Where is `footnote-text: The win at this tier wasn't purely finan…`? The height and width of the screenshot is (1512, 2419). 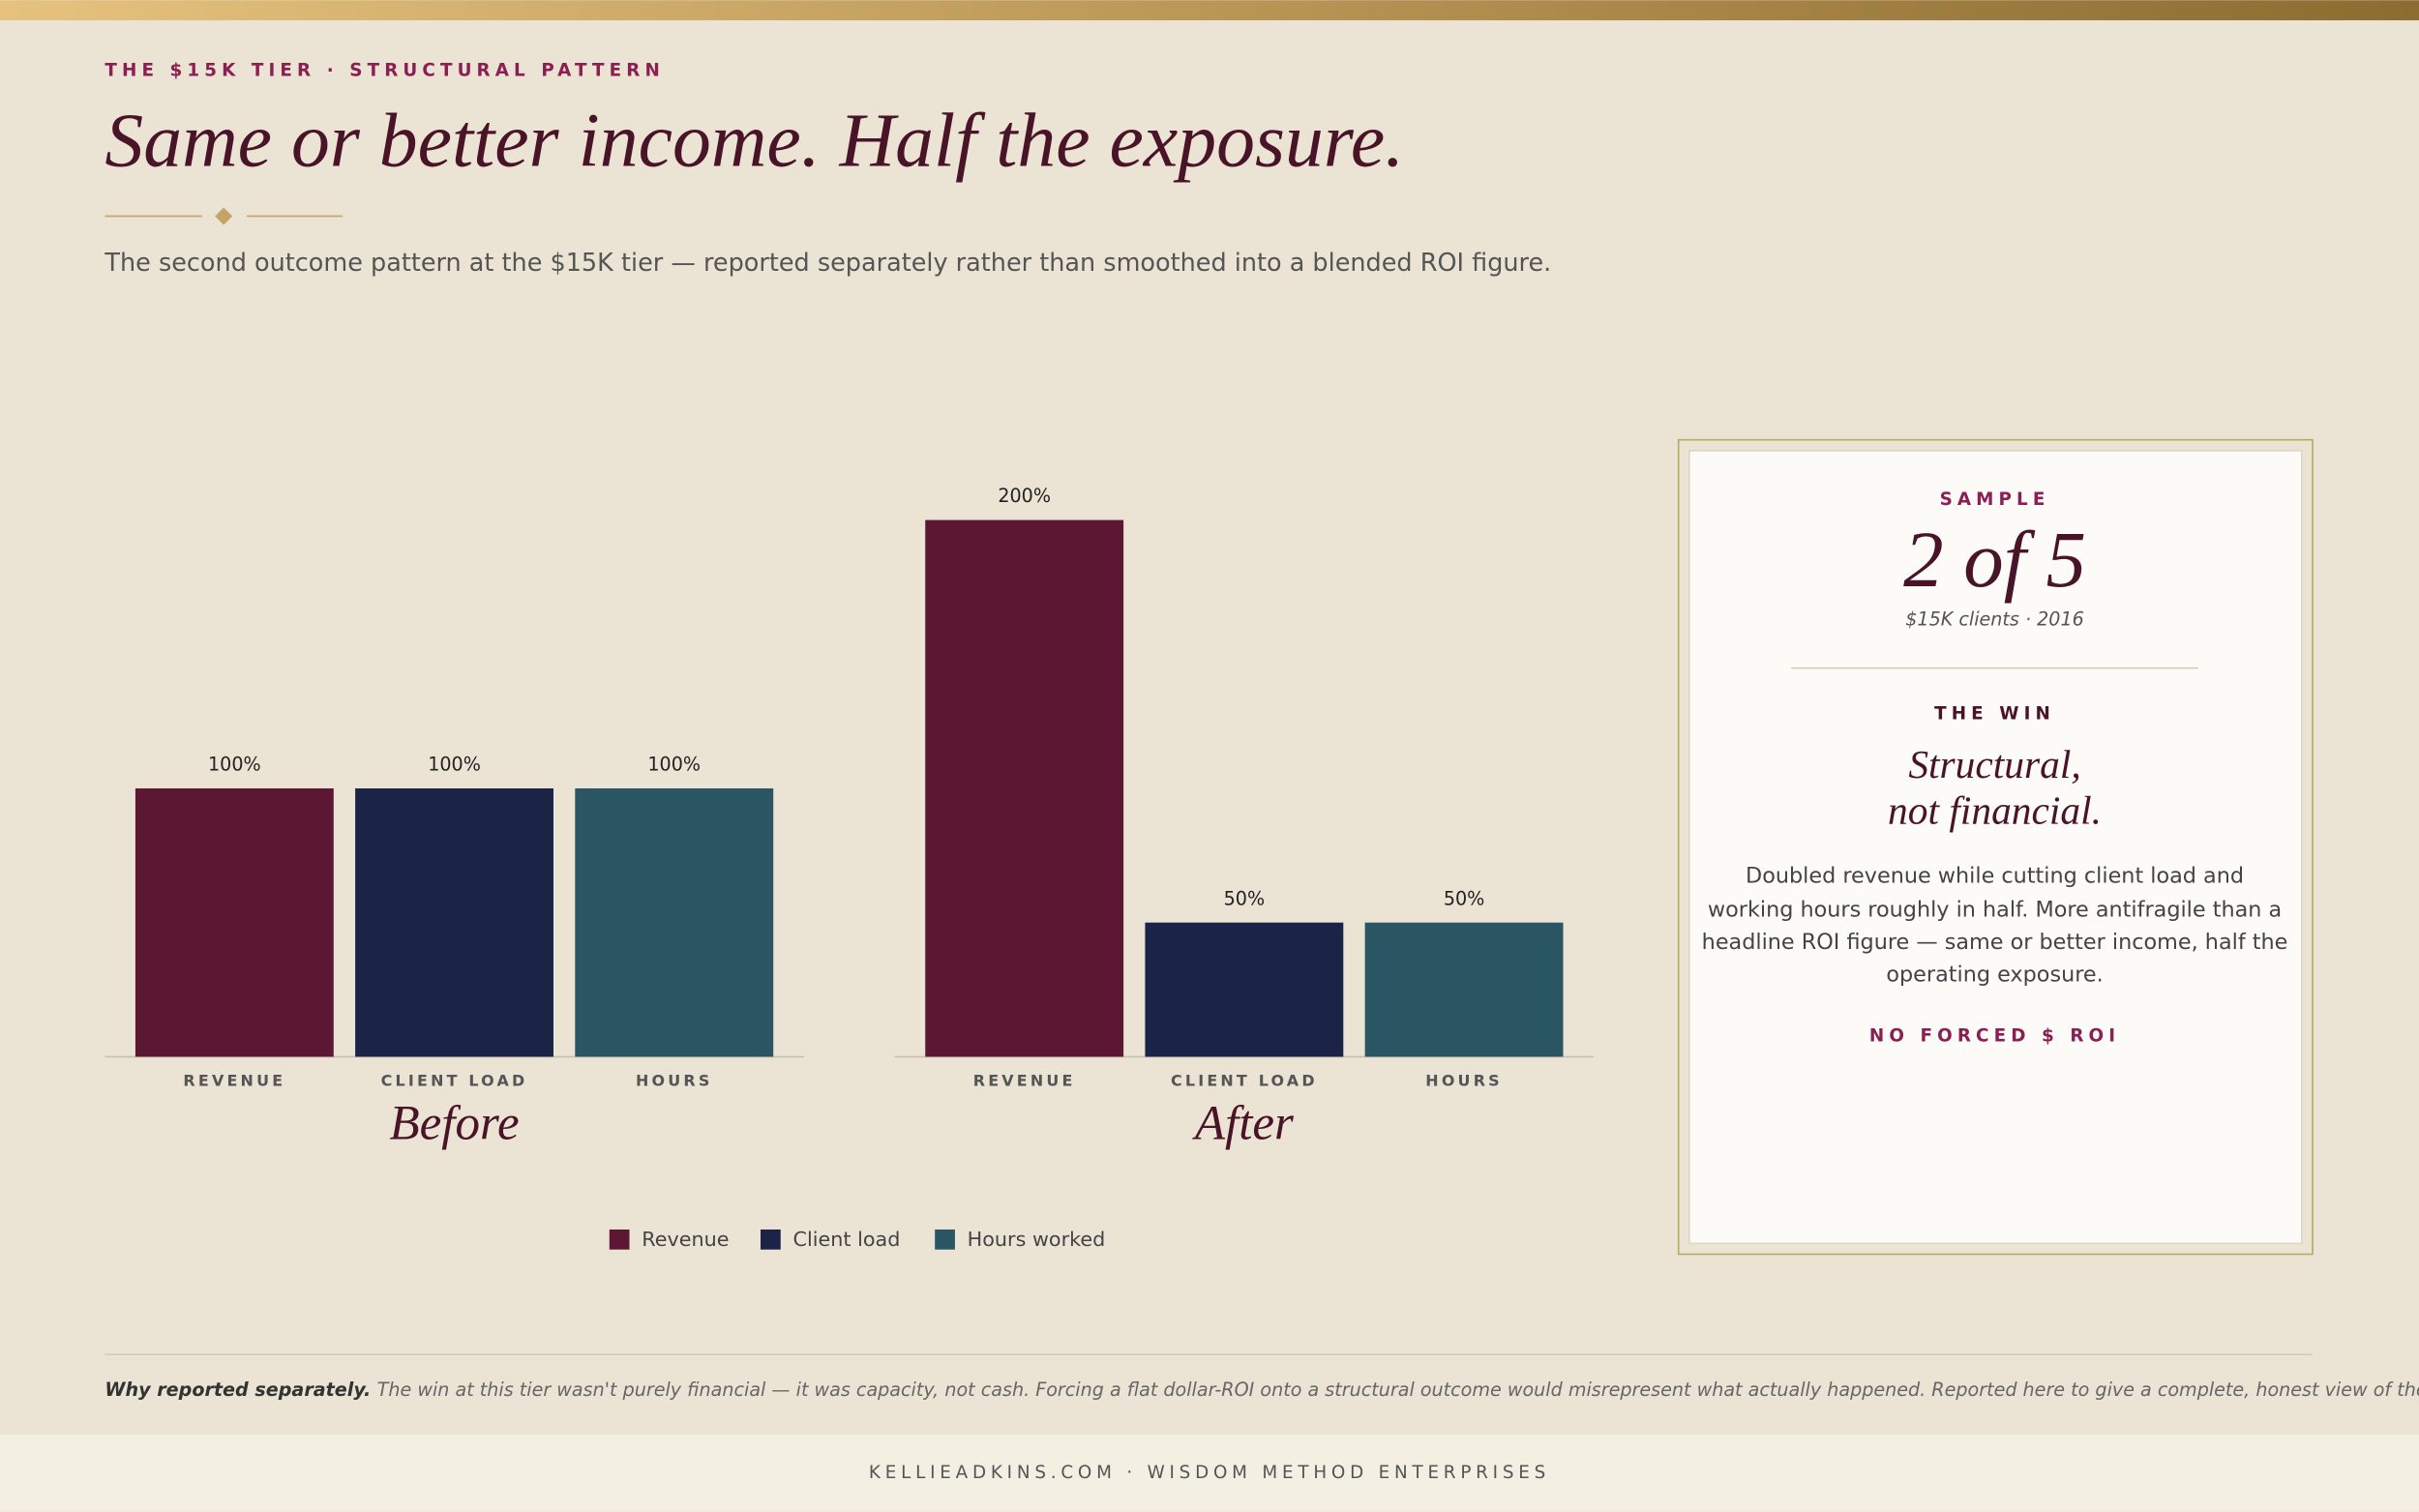
footnote-text: The win at this tier wasn't purely finan… is located at coordinates (1398, 1389).